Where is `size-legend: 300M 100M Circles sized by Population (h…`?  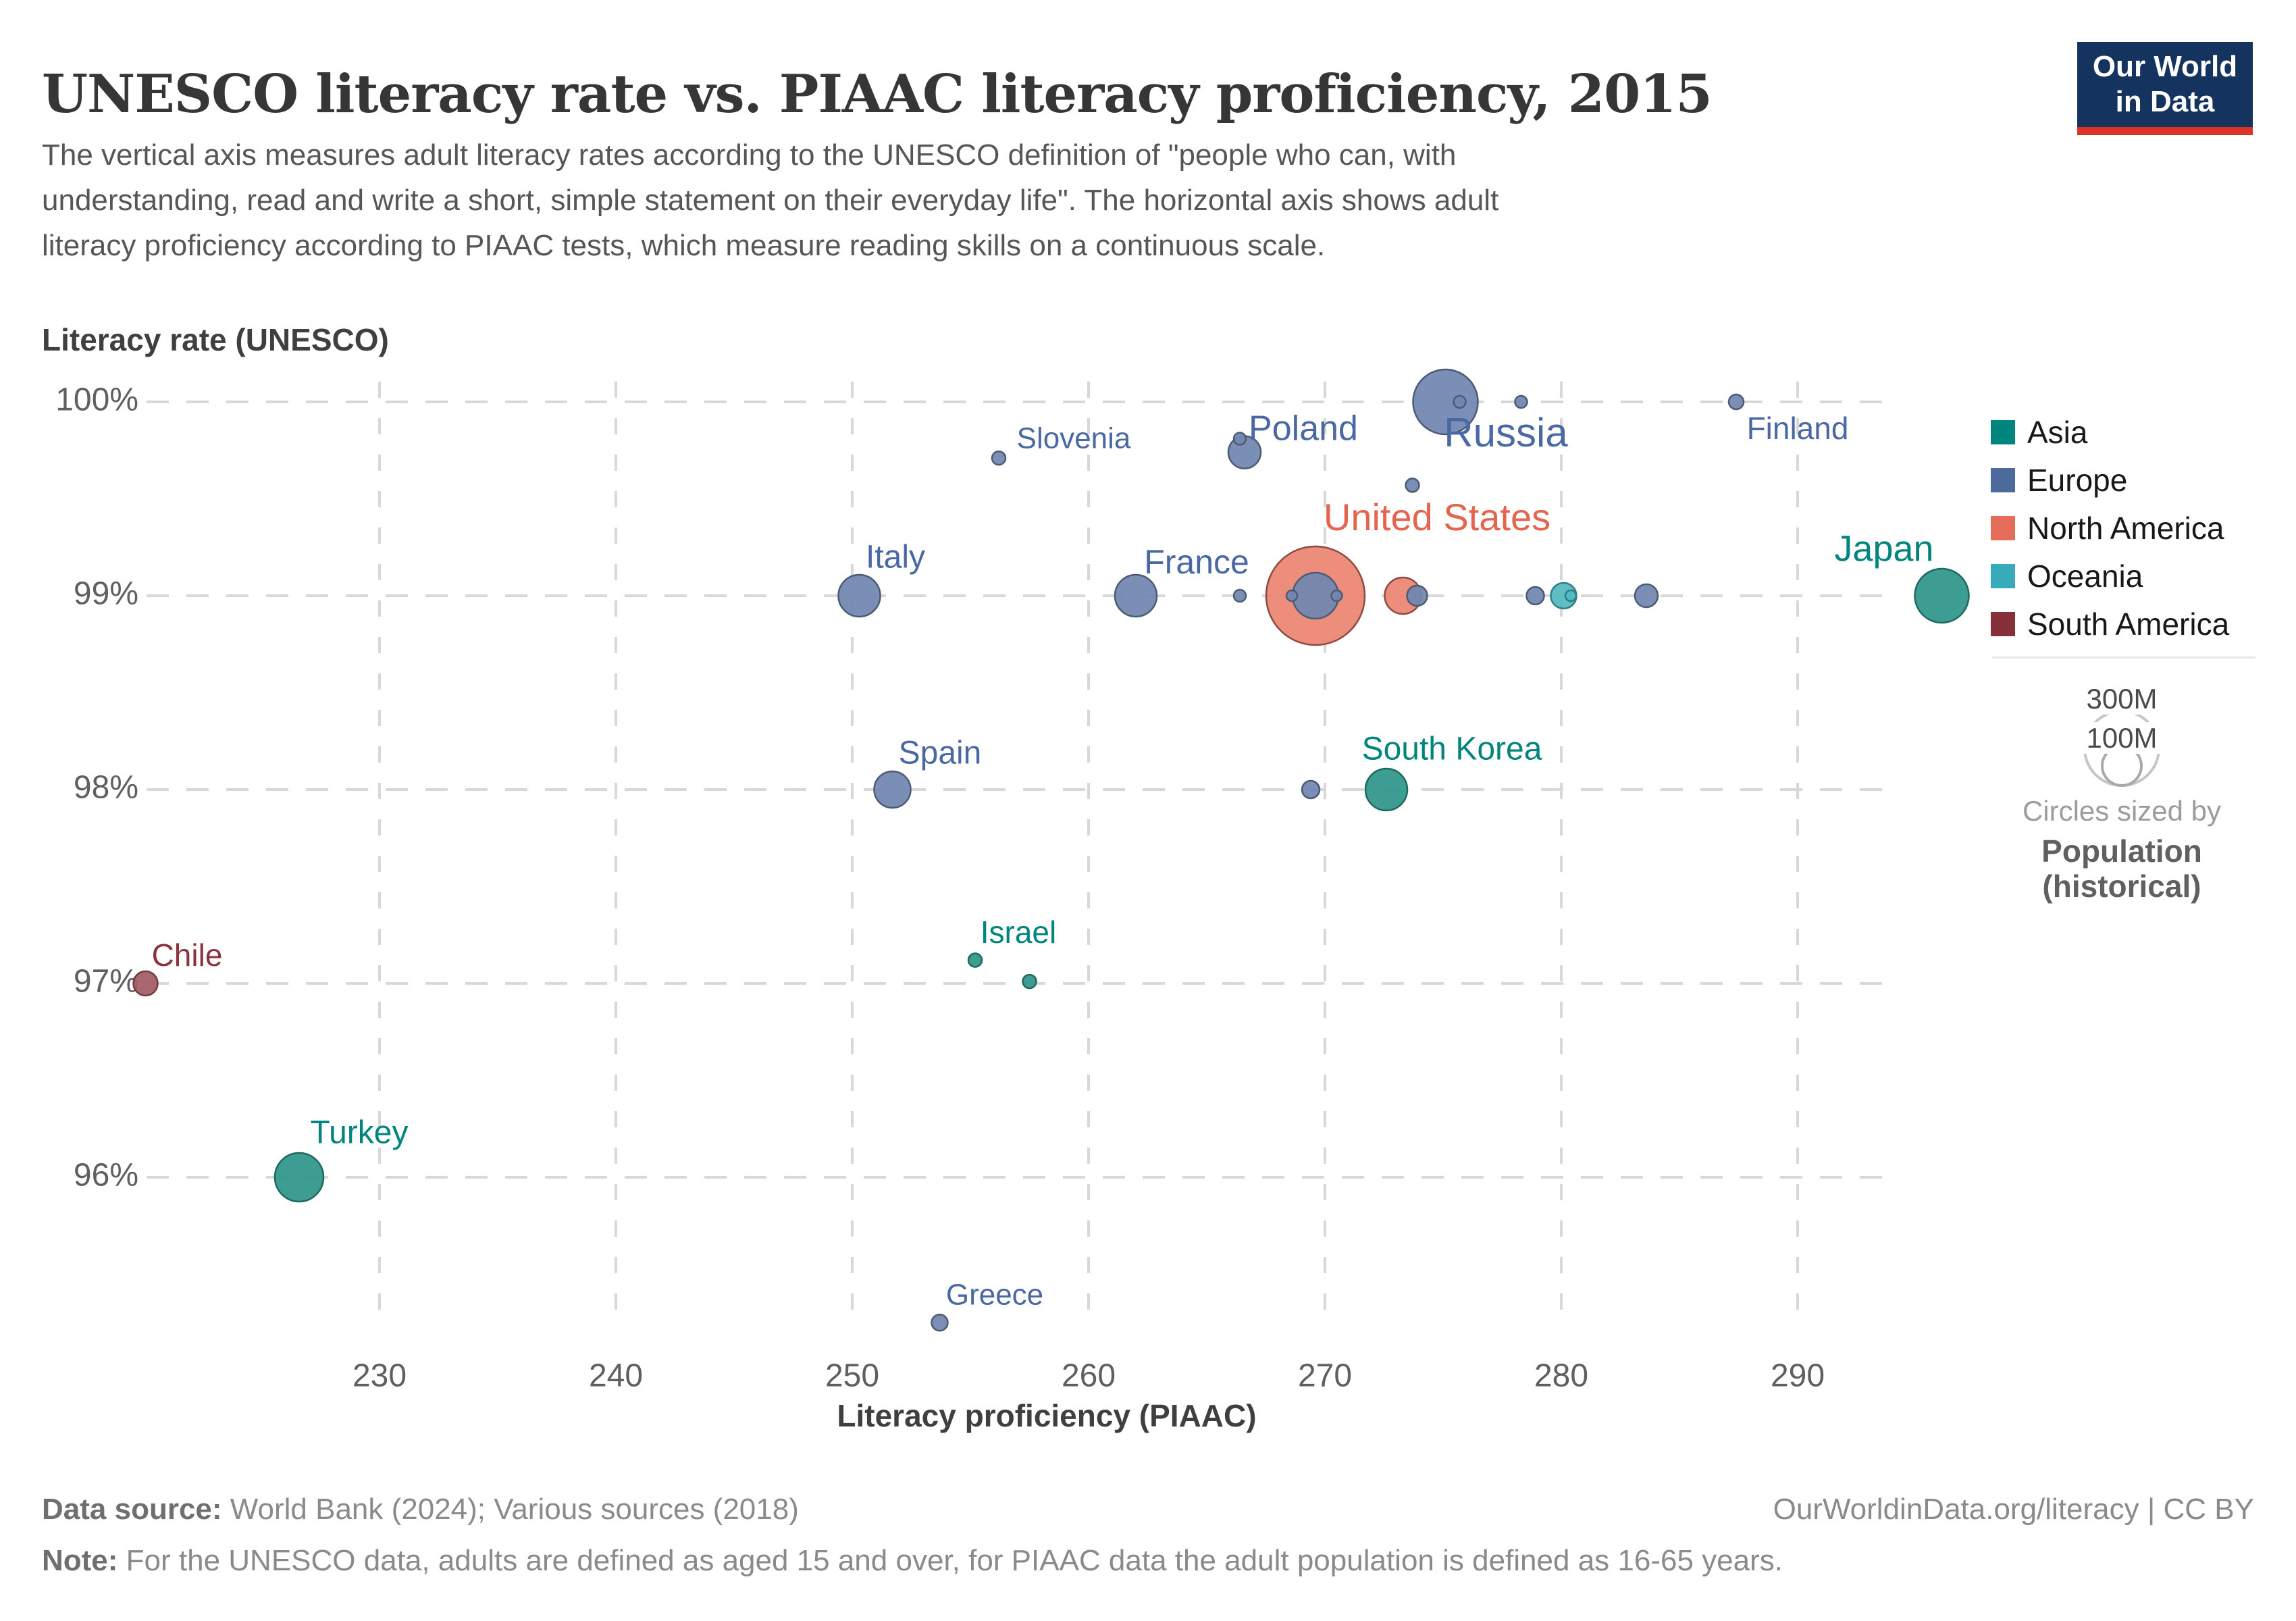 size-legend: 300M 100M Circles sized by Population (h… is located at coordinates (2123, 780).